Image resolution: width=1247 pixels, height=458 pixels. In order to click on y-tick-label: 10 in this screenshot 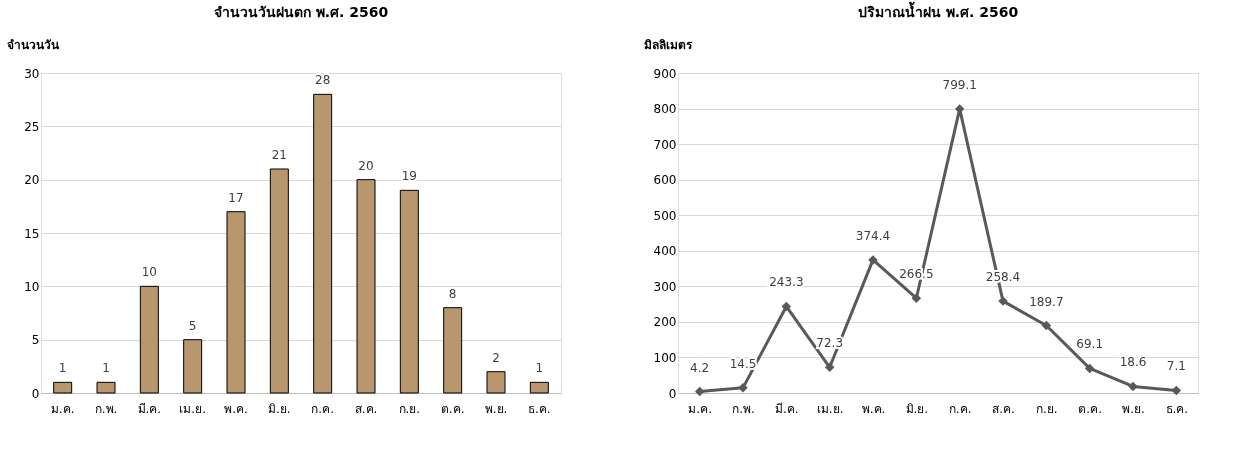, I will do `click(32, 286)`.